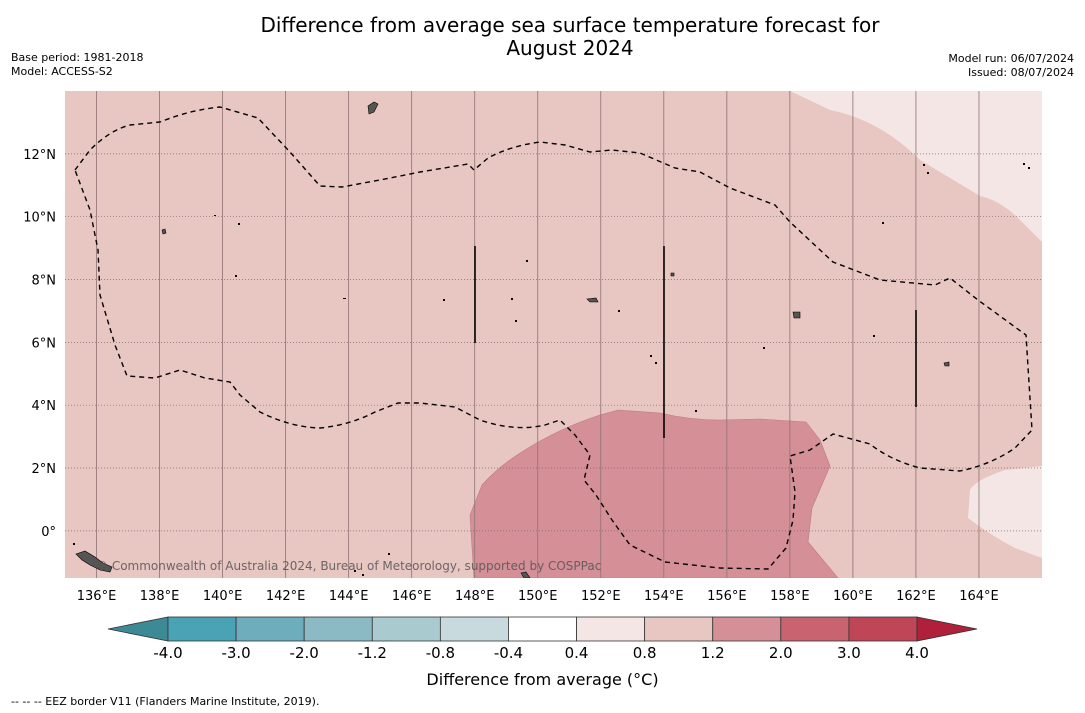 The height and width of the screenshot is (713, 1085). What do you see at coordinates (790, 596) in the screenshot?
I see `longitude-label: 158°E` at bounding box center [790, 596].